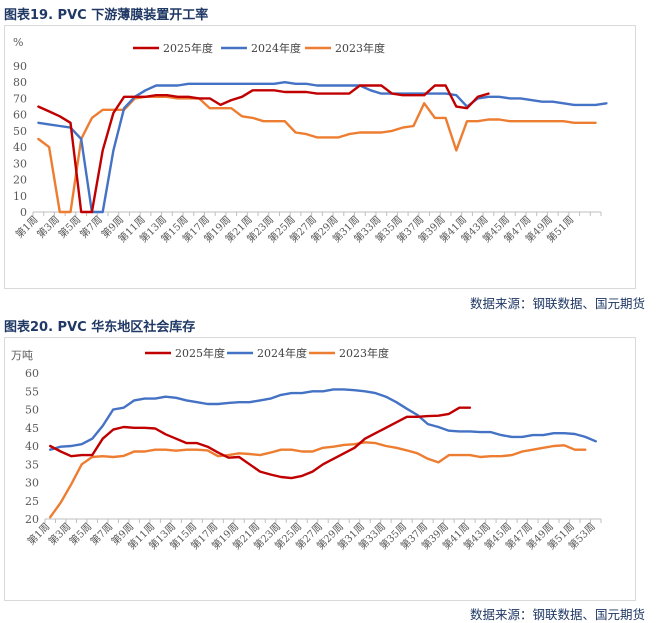 The width and height of the screenshot is (659, 623). What do you see at coordinates (20, 196) in the screenshot?
I see `y-tick-label: 10` at bounding box center [20, 196].